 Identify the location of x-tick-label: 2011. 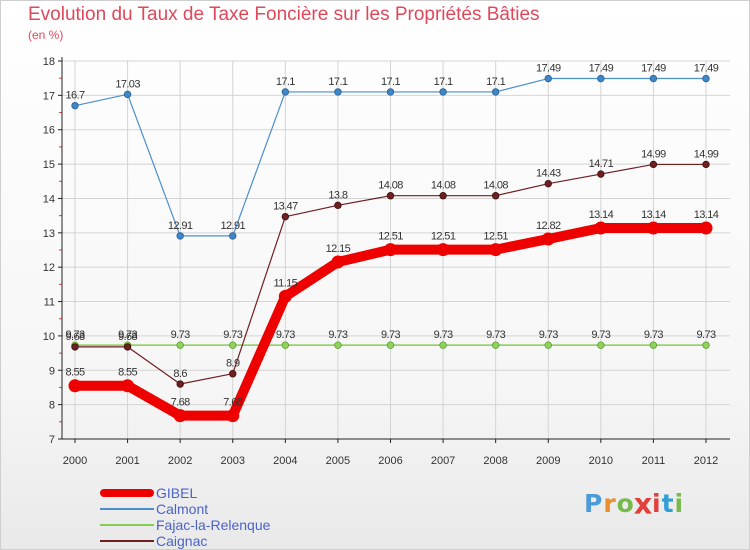
(654, 461).